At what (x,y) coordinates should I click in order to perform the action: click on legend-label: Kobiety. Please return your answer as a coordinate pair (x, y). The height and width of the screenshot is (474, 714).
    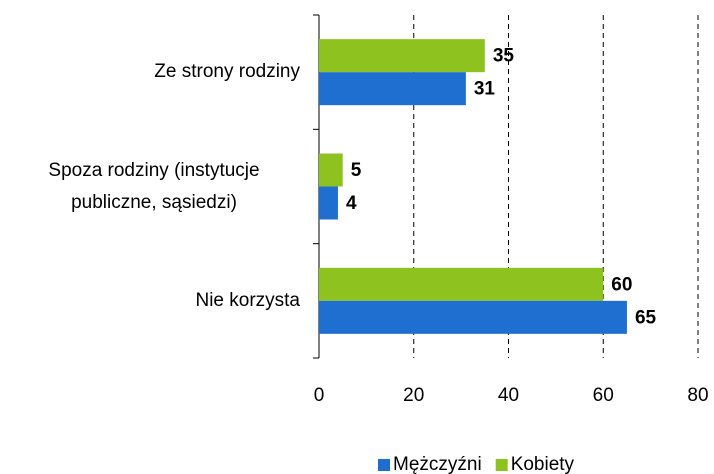
    Looking at the image, I should click on (543, 464).